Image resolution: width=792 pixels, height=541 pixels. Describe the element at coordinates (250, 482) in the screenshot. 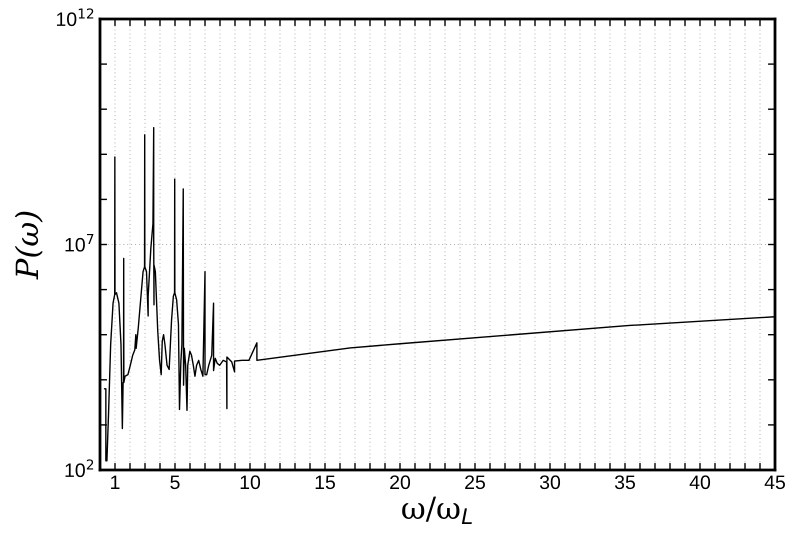

I see `x-tick-label: 10` at that location.